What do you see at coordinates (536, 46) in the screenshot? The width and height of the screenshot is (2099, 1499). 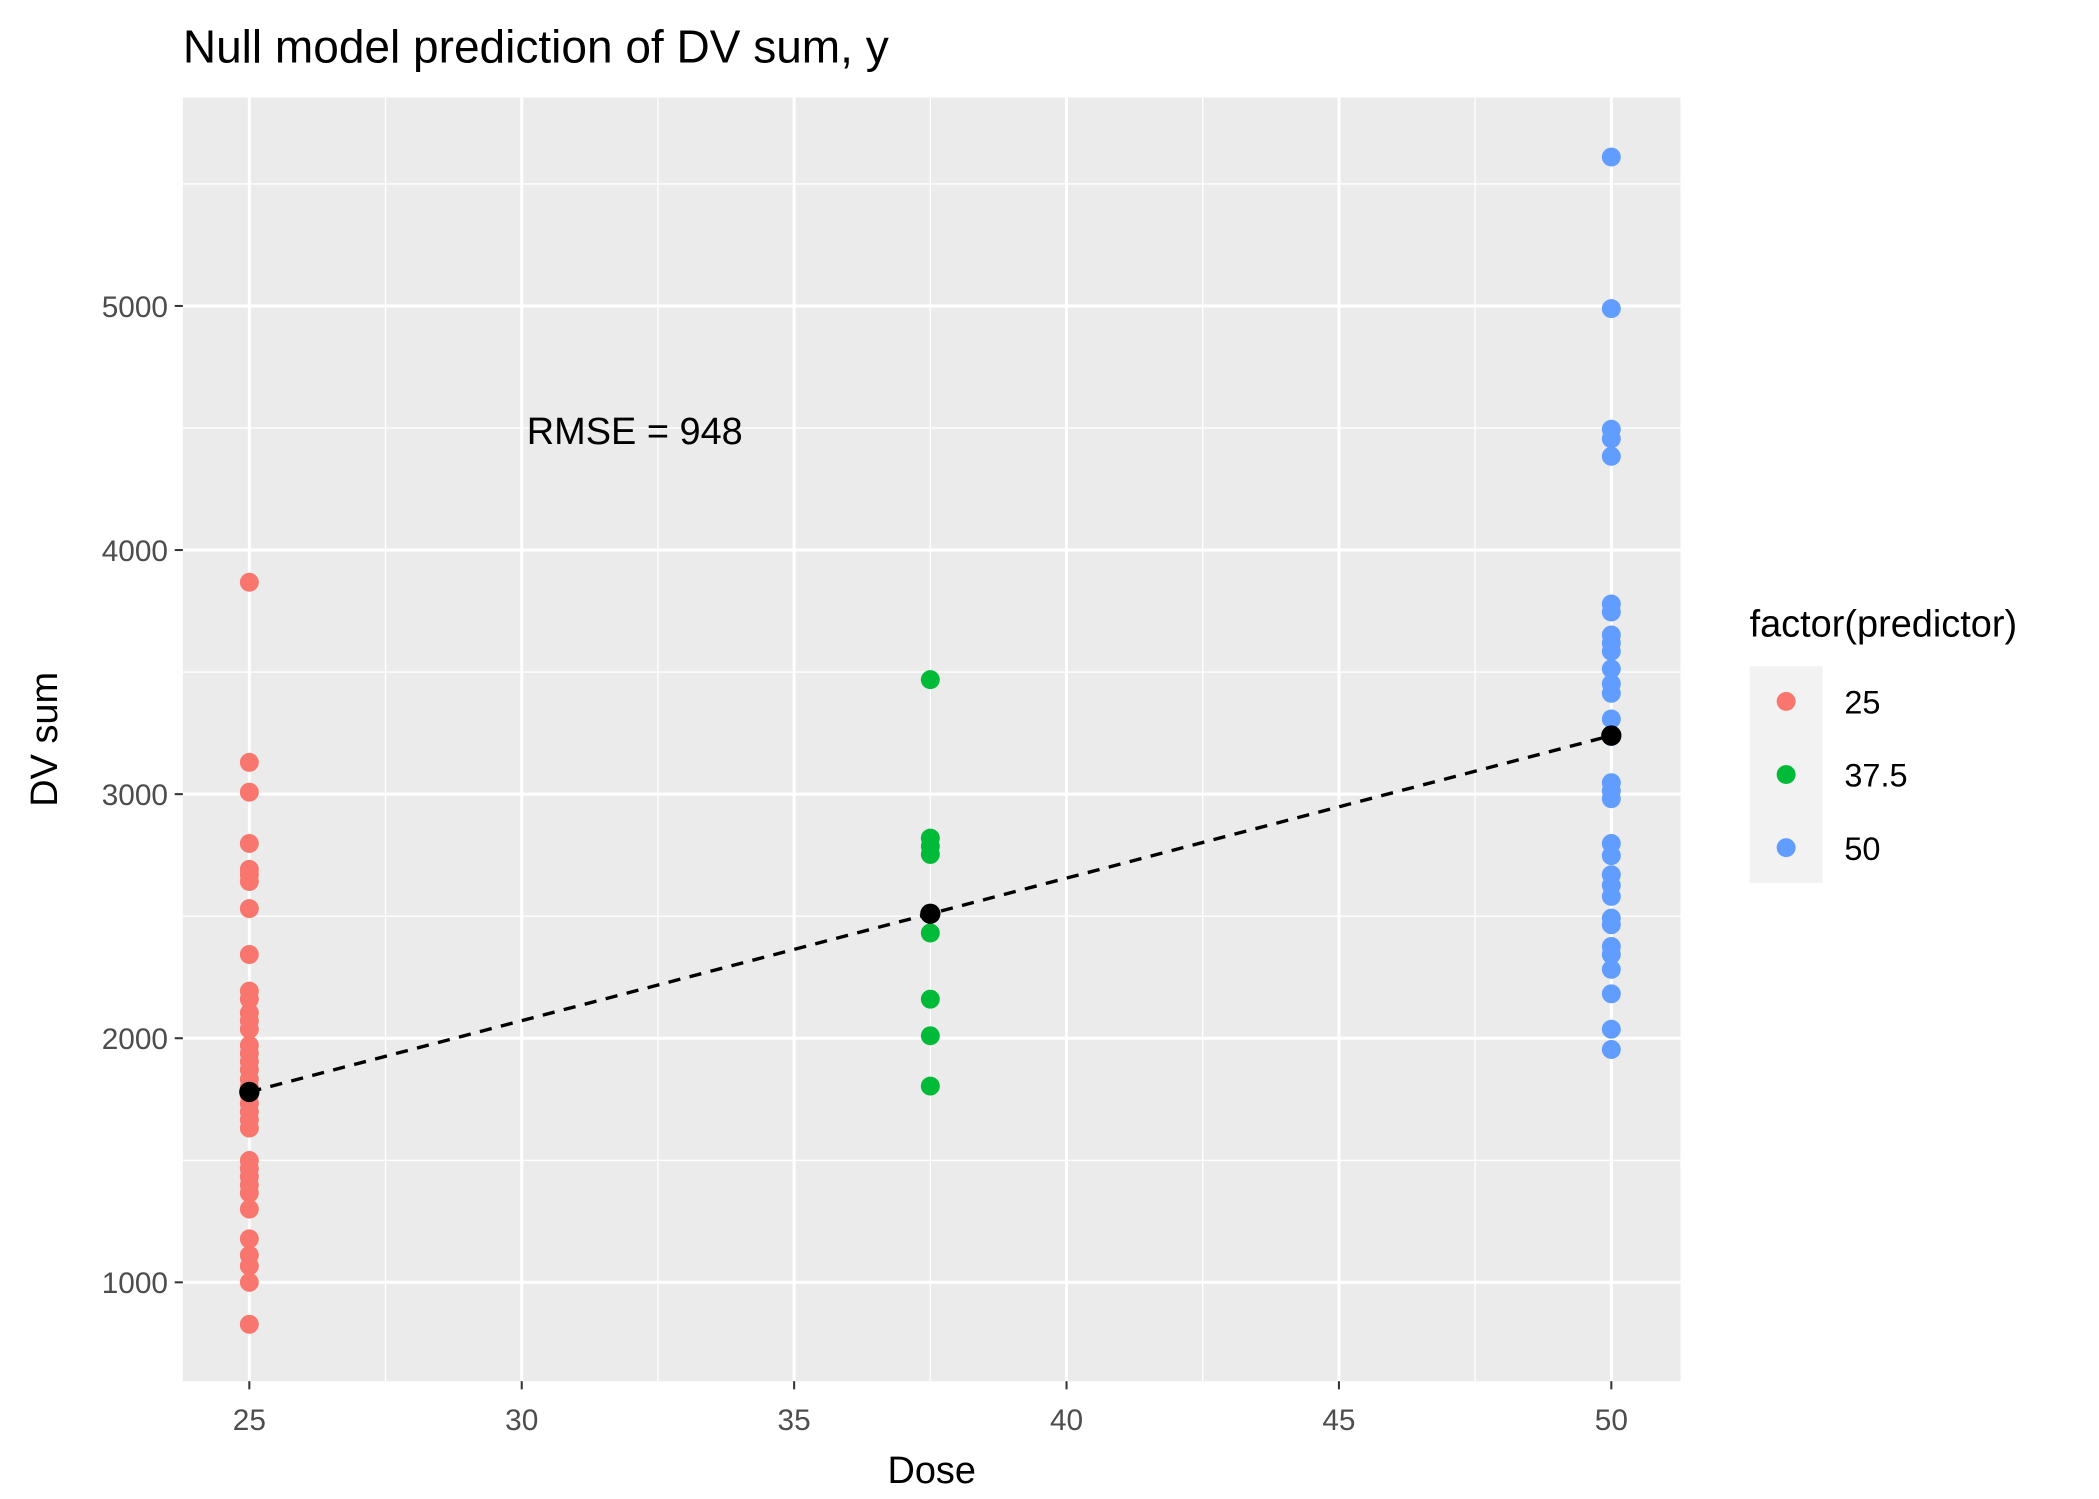 I see `chart-title: Null model prediction of DV sum, y` at bounding box center [536, 46].